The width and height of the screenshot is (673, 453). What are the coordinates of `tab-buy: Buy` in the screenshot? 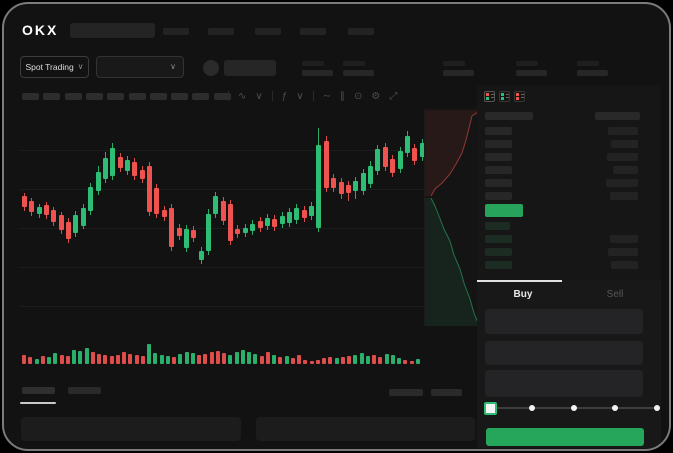 It's located at (523, 294).